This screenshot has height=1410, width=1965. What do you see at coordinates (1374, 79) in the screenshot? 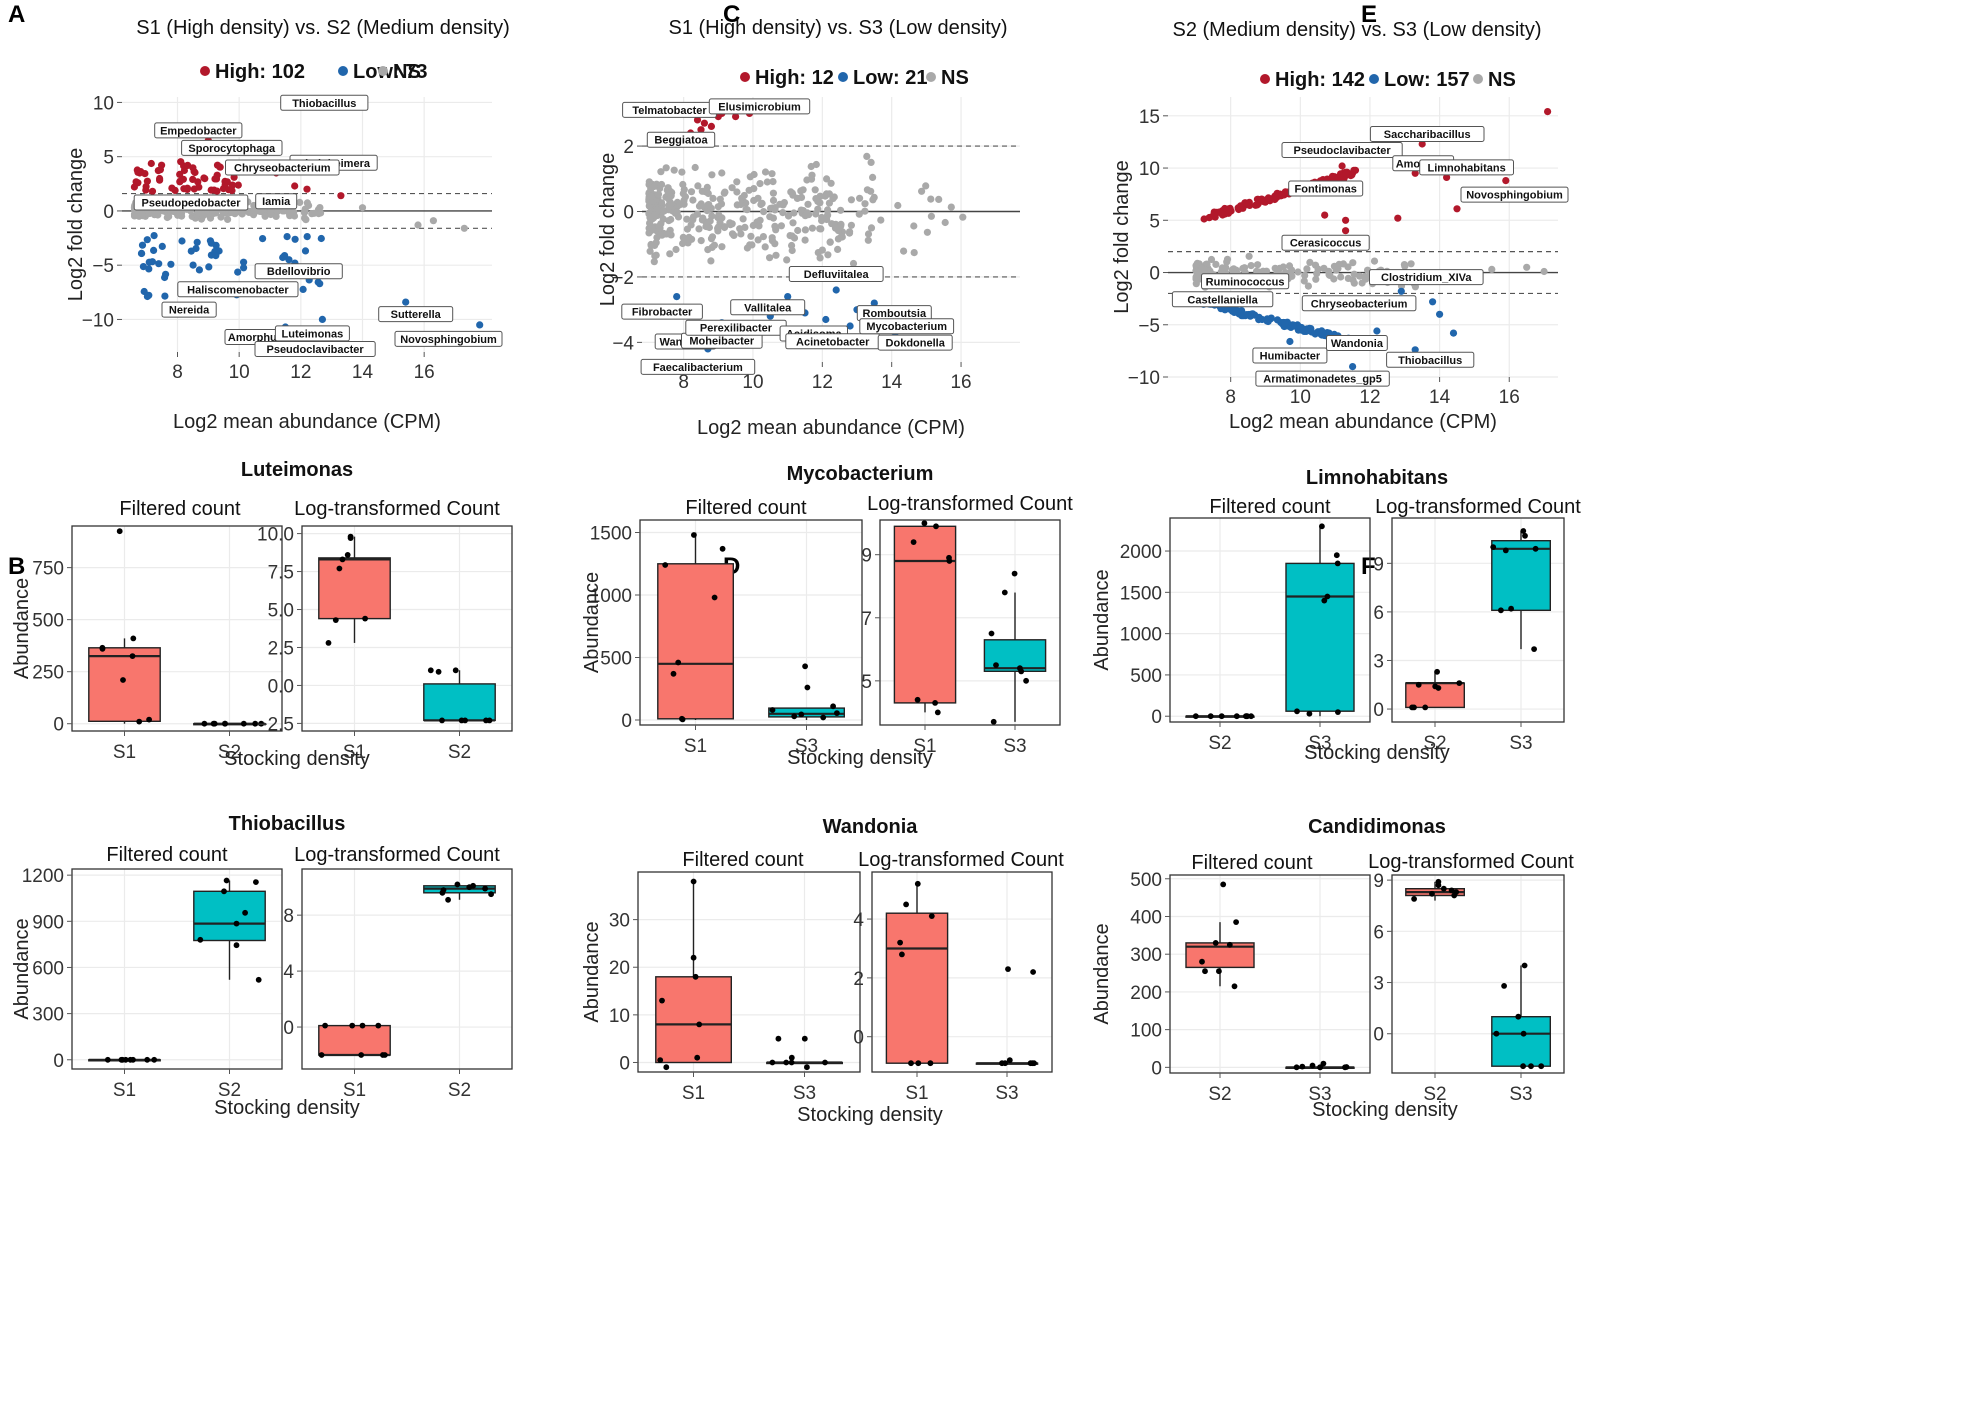
I see `legend-key-low` at bounding box center [1374, 79].